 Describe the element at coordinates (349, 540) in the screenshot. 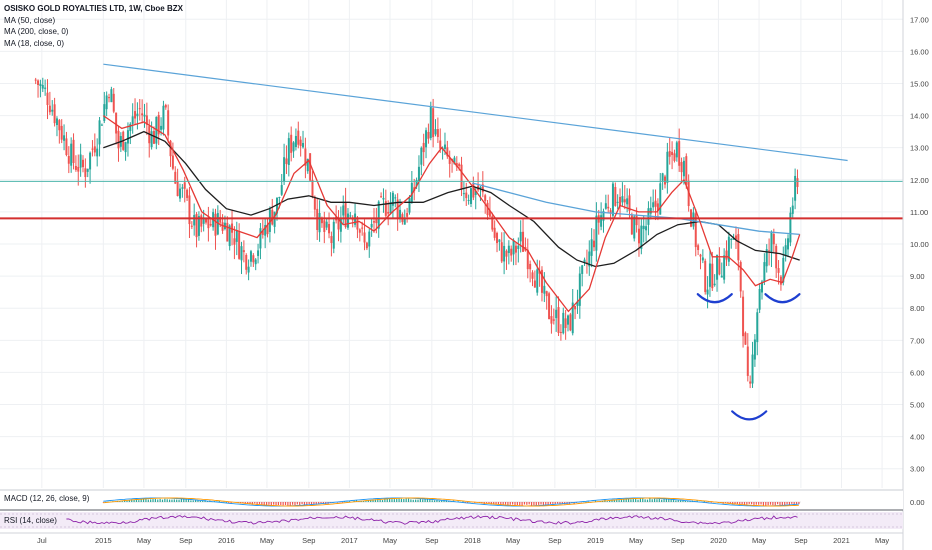

I see `x-tick-label: 2017` at that location.